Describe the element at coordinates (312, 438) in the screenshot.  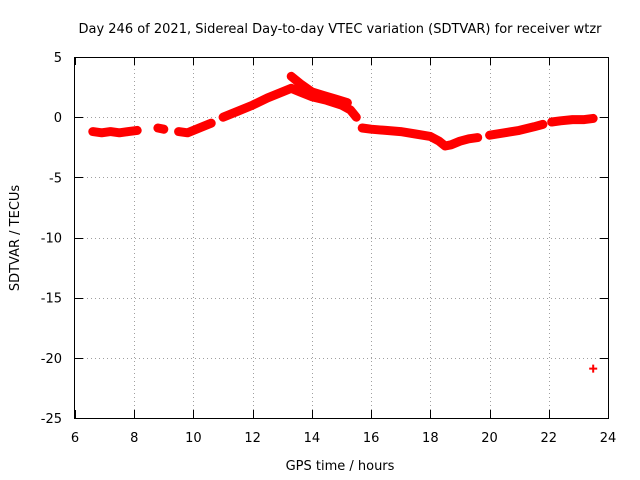
I see `x-tick-label: 14` at that location.